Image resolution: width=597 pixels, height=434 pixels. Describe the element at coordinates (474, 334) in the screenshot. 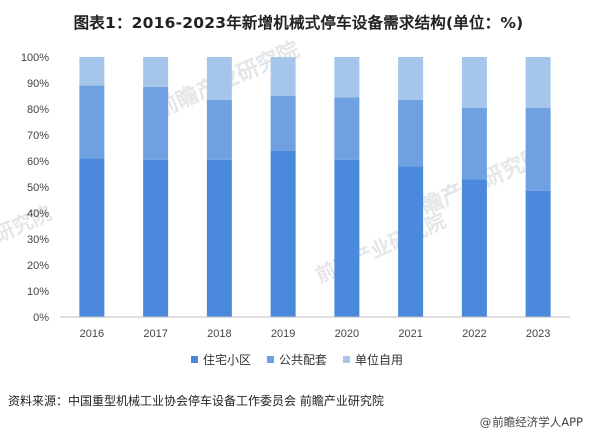

I see `x-tick-label: 2022` at that location.